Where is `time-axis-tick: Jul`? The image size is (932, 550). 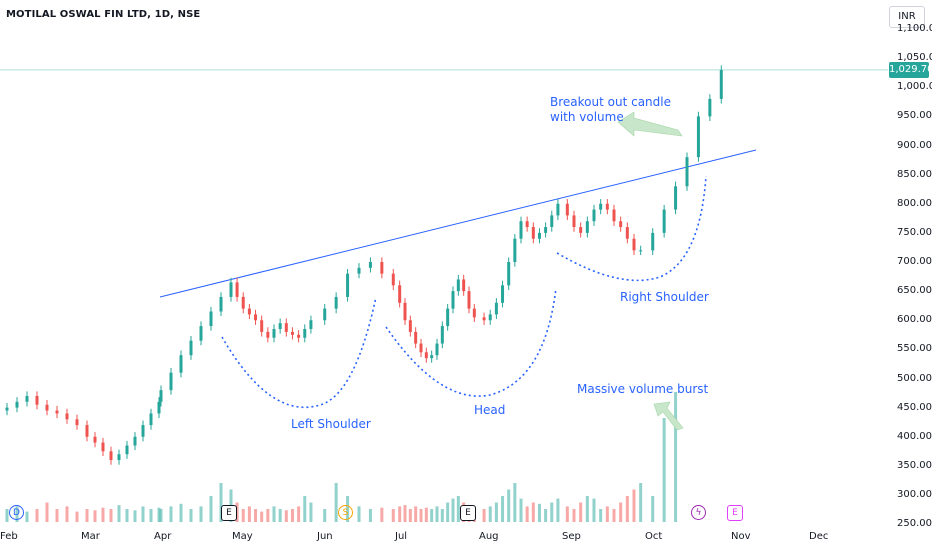 time-axis-tick: Jul is located at coordinates (401, 536).